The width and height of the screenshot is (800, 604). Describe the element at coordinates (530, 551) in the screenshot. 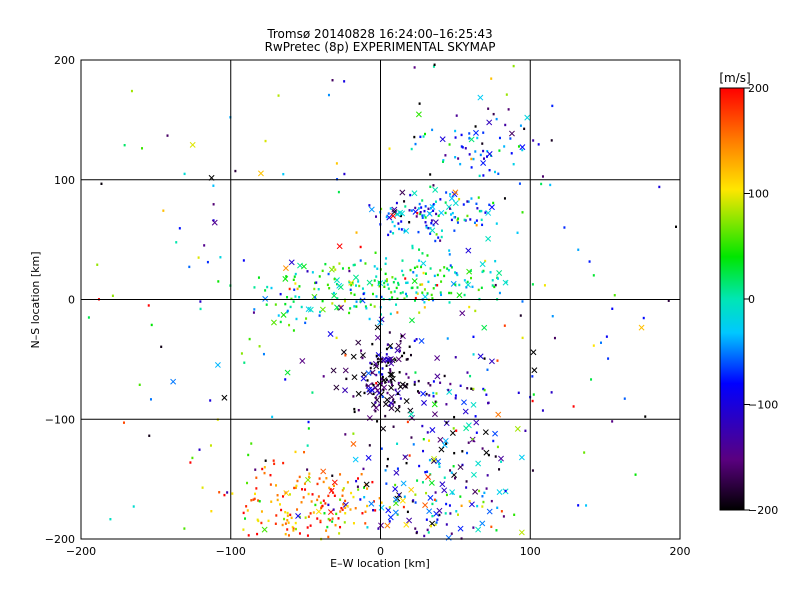

I see `x-tick-label: 100` at that location.